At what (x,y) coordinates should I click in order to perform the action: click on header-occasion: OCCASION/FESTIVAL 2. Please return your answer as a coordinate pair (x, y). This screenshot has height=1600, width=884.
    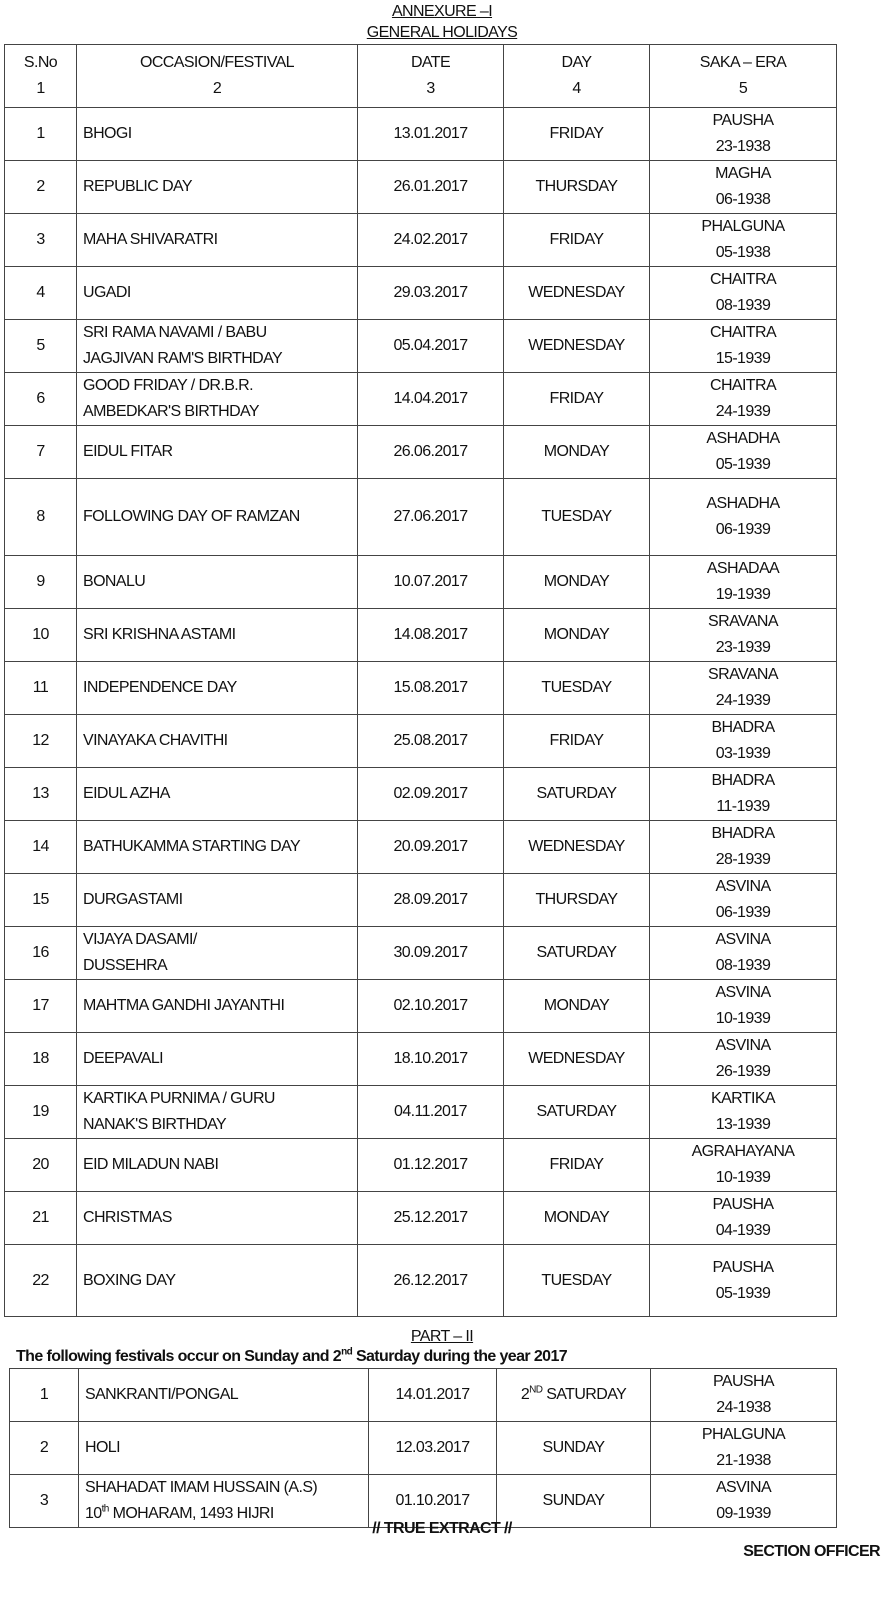
    Looking at the image, I should click on (217, 76).